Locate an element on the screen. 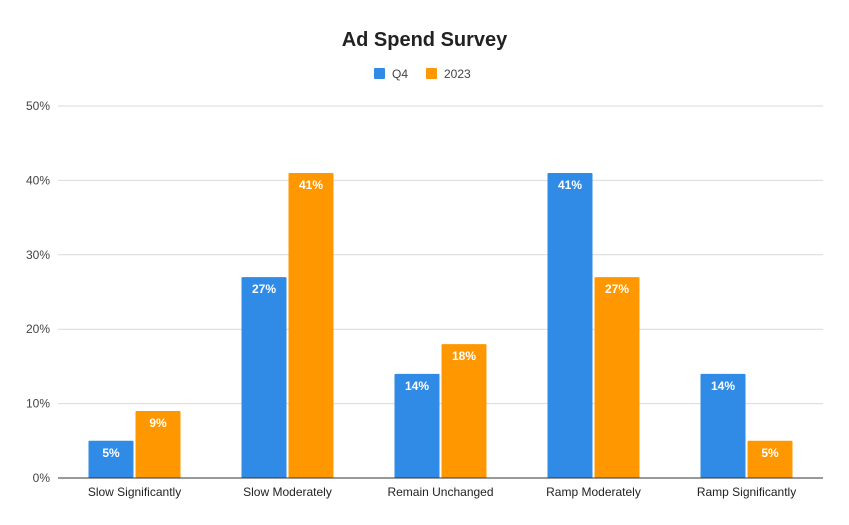  y-tick-label: 0% is located at coordinates (42, 478).